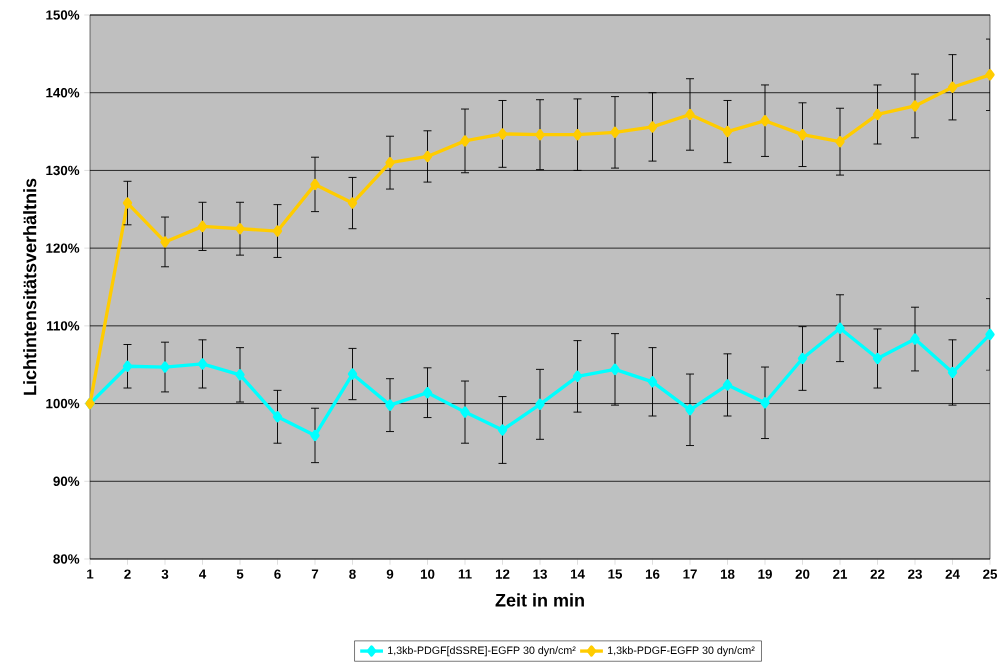  I want to click on x-tick-label: 14, so click(577, 574).